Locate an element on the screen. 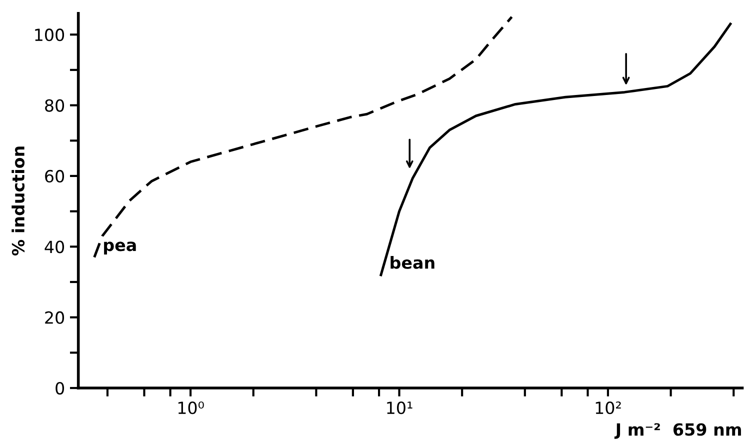 This screenshot has width=746, height=446. x-tick-label: 10¹ is located at coordinates (399, 408).